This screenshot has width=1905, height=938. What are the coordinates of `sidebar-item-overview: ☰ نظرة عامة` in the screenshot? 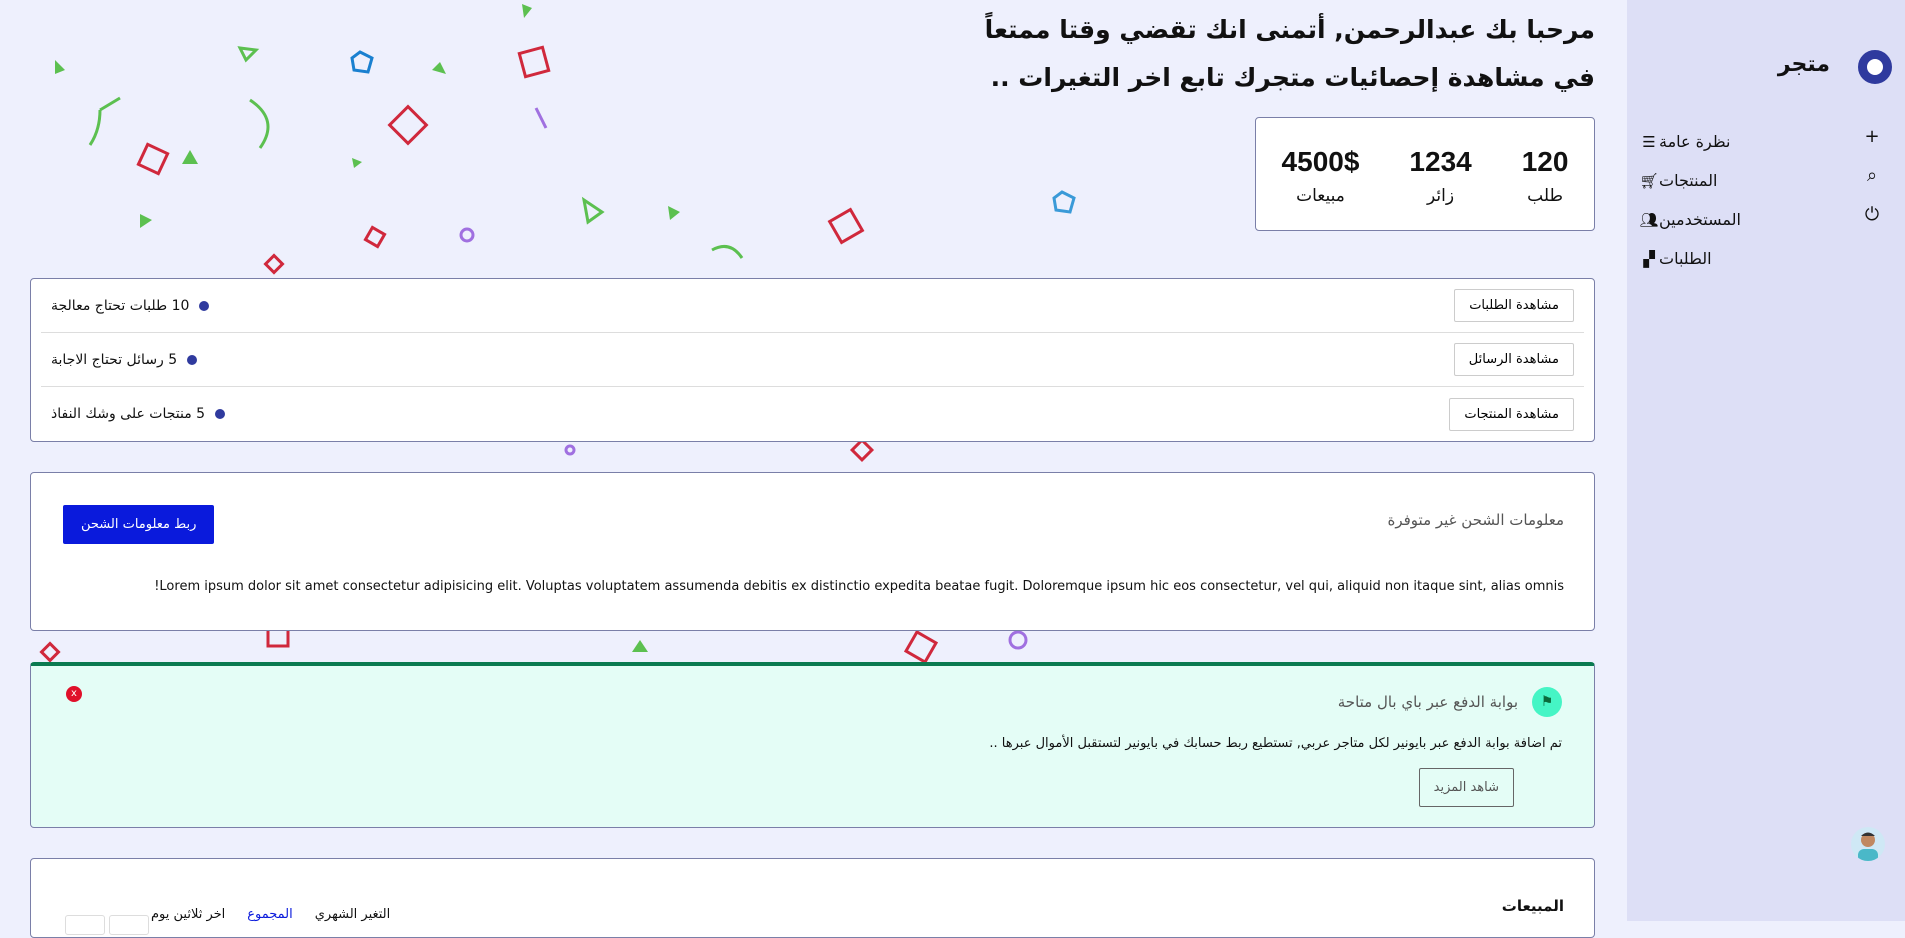 It's located at (1766, 141).